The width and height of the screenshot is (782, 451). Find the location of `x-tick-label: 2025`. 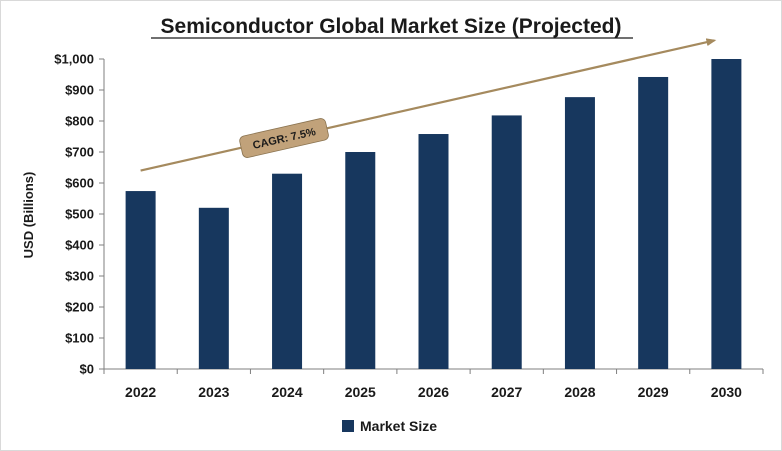

x-tick-label: 2025 is located at coordinates (360, 392).